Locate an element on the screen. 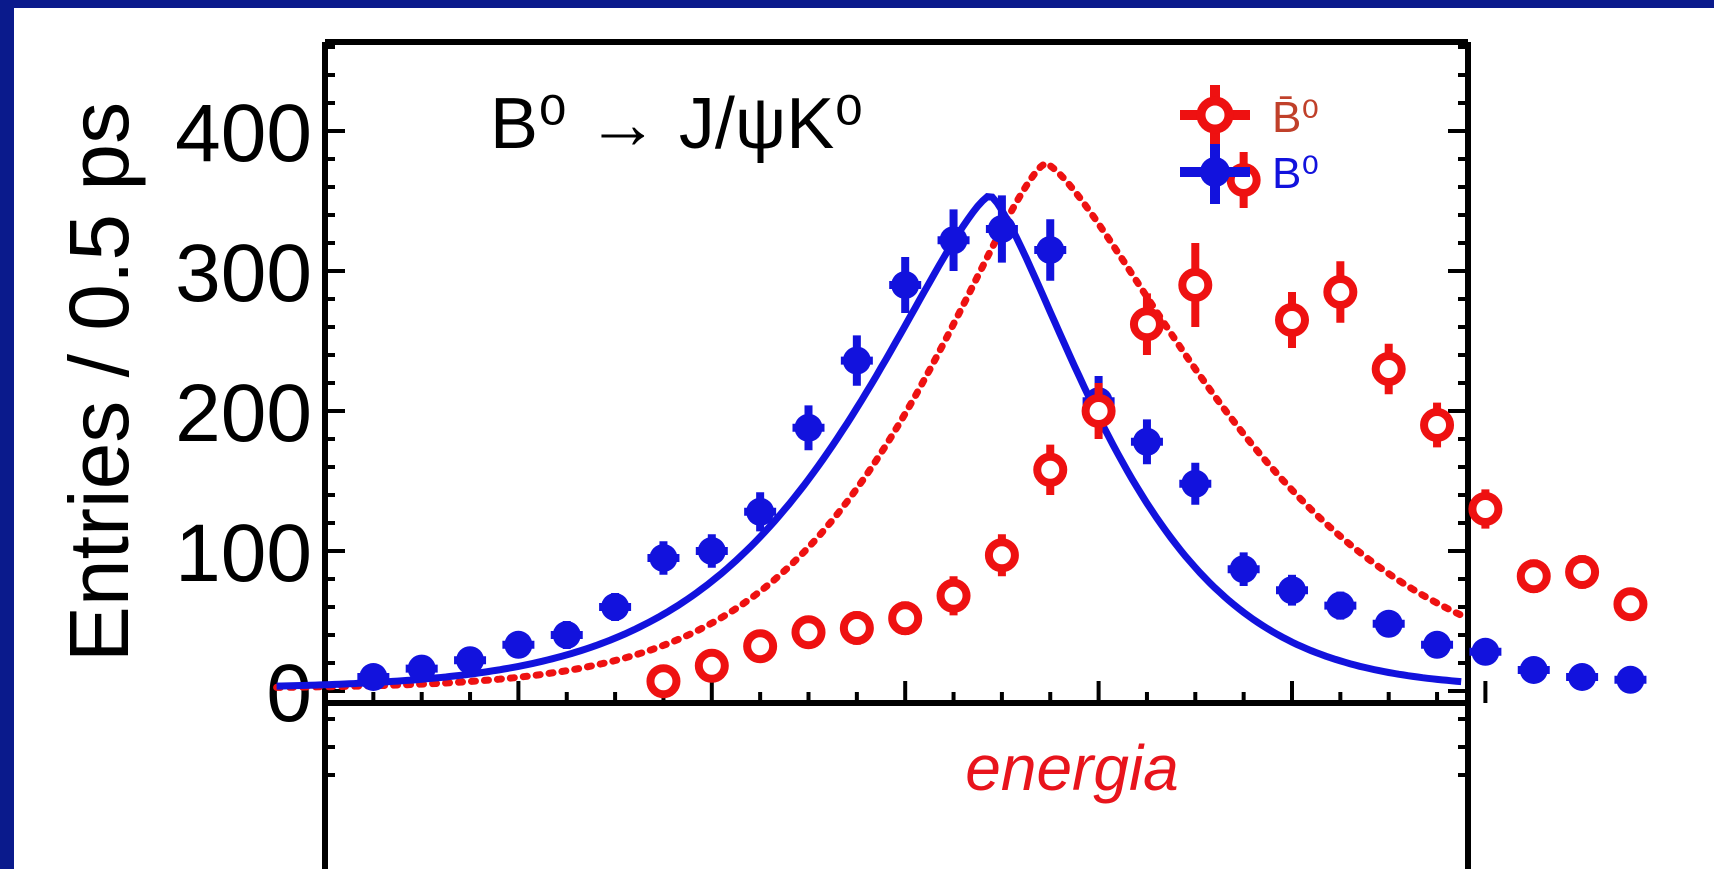 This screenshot has width=1714, height=869. chart-title-text: B⁰ → J/ψK⁰ is located at coordinates (676, 124).